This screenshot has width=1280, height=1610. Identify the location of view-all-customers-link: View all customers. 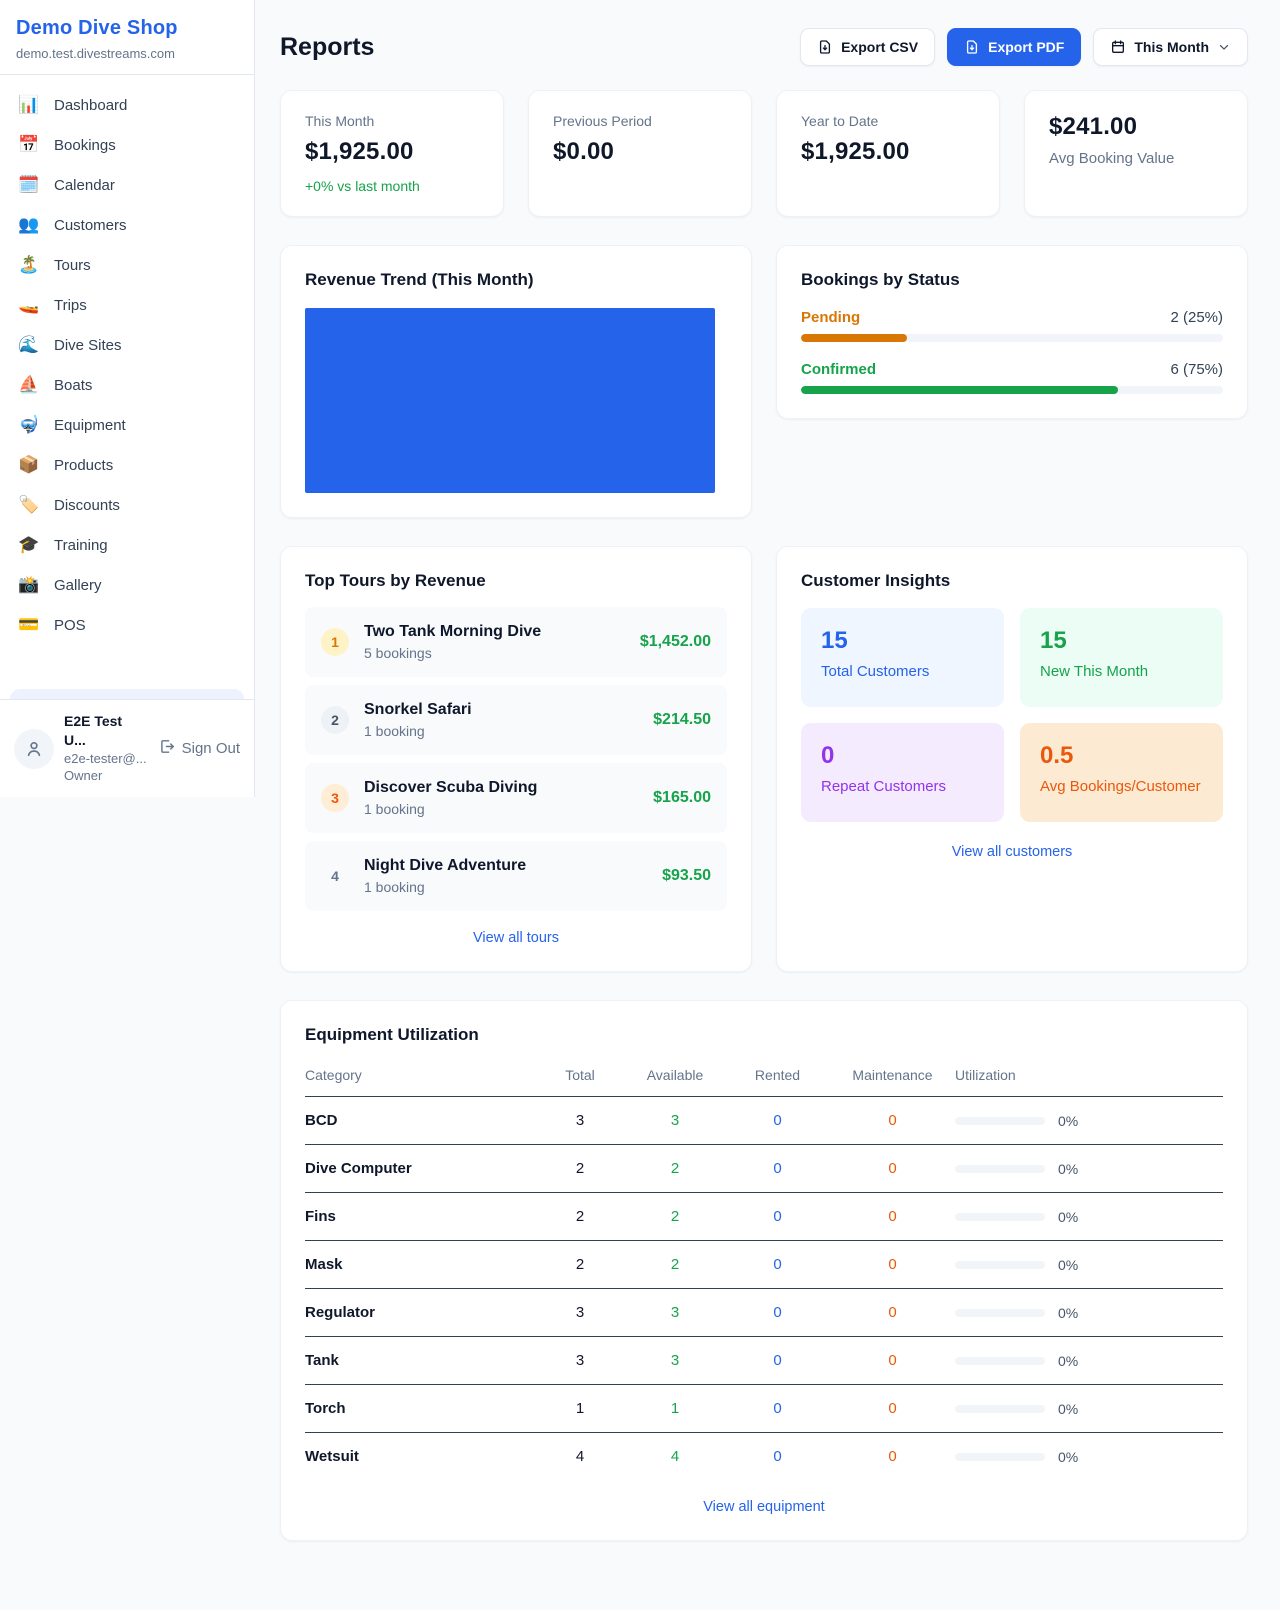
(1012, 852).